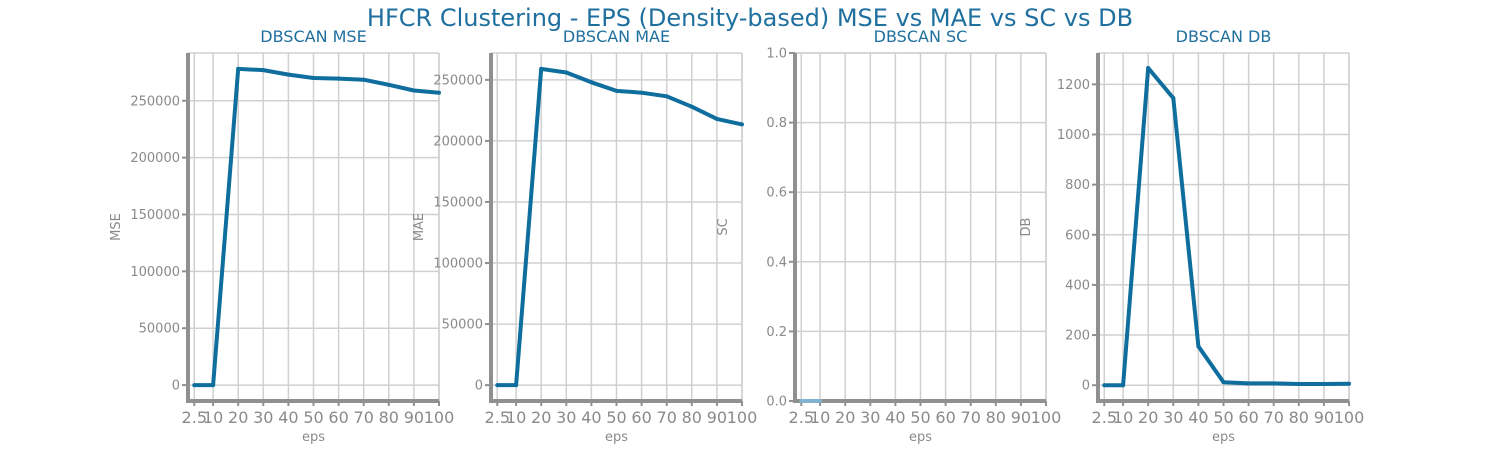 This screenshot has width=1500, height=450. Describe the element at coordinates (1077, 285) in the screenshot. I see `y-tick-label: 400` at that location.